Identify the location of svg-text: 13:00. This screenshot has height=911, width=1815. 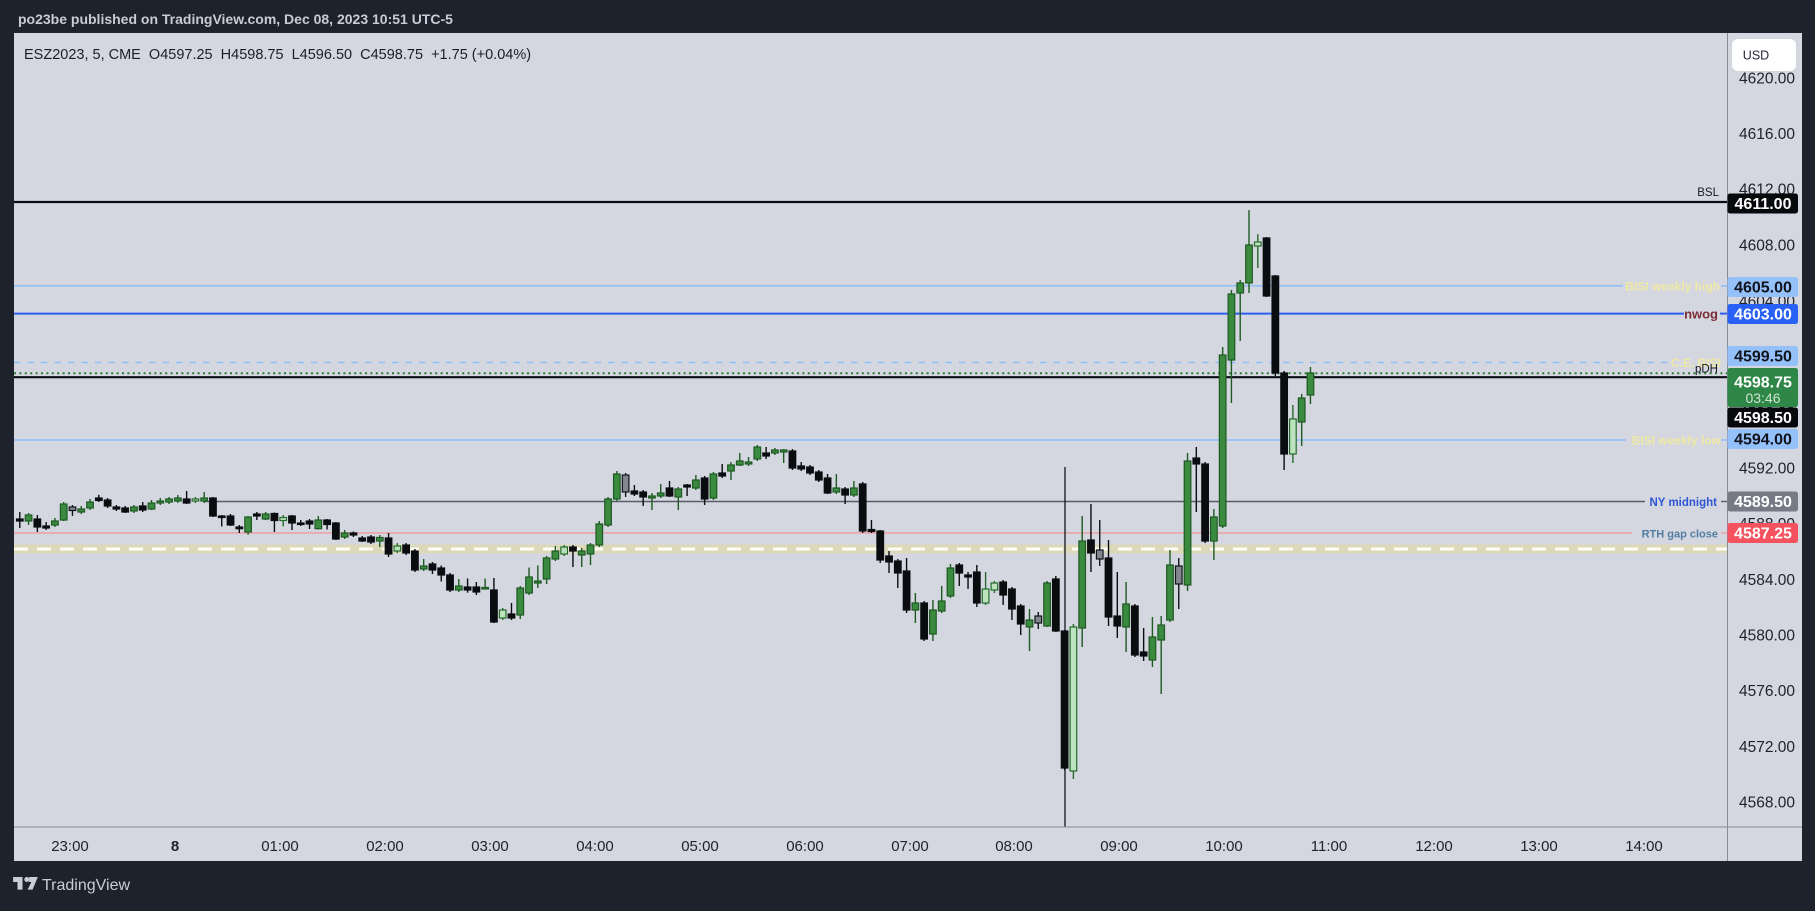
(1539, 846).